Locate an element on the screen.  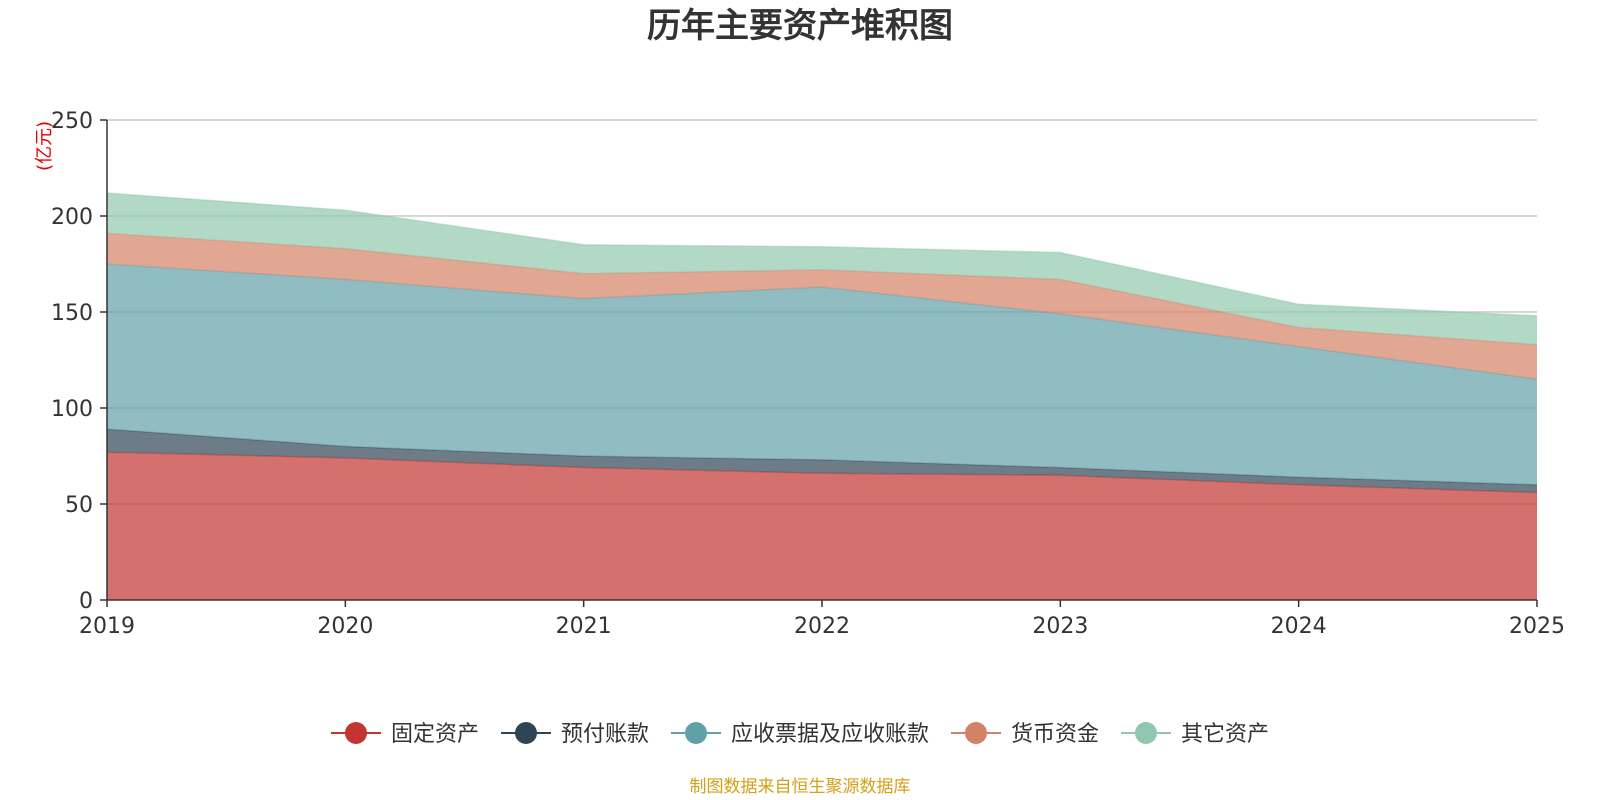
x-tick-label-2021: 2021 is located at coordinates (584, 626).